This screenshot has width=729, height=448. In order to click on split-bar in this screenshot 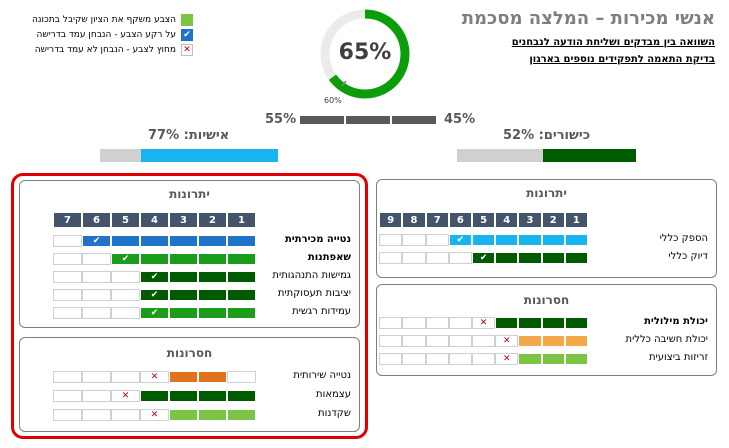, I will do `click(368, 120)`.